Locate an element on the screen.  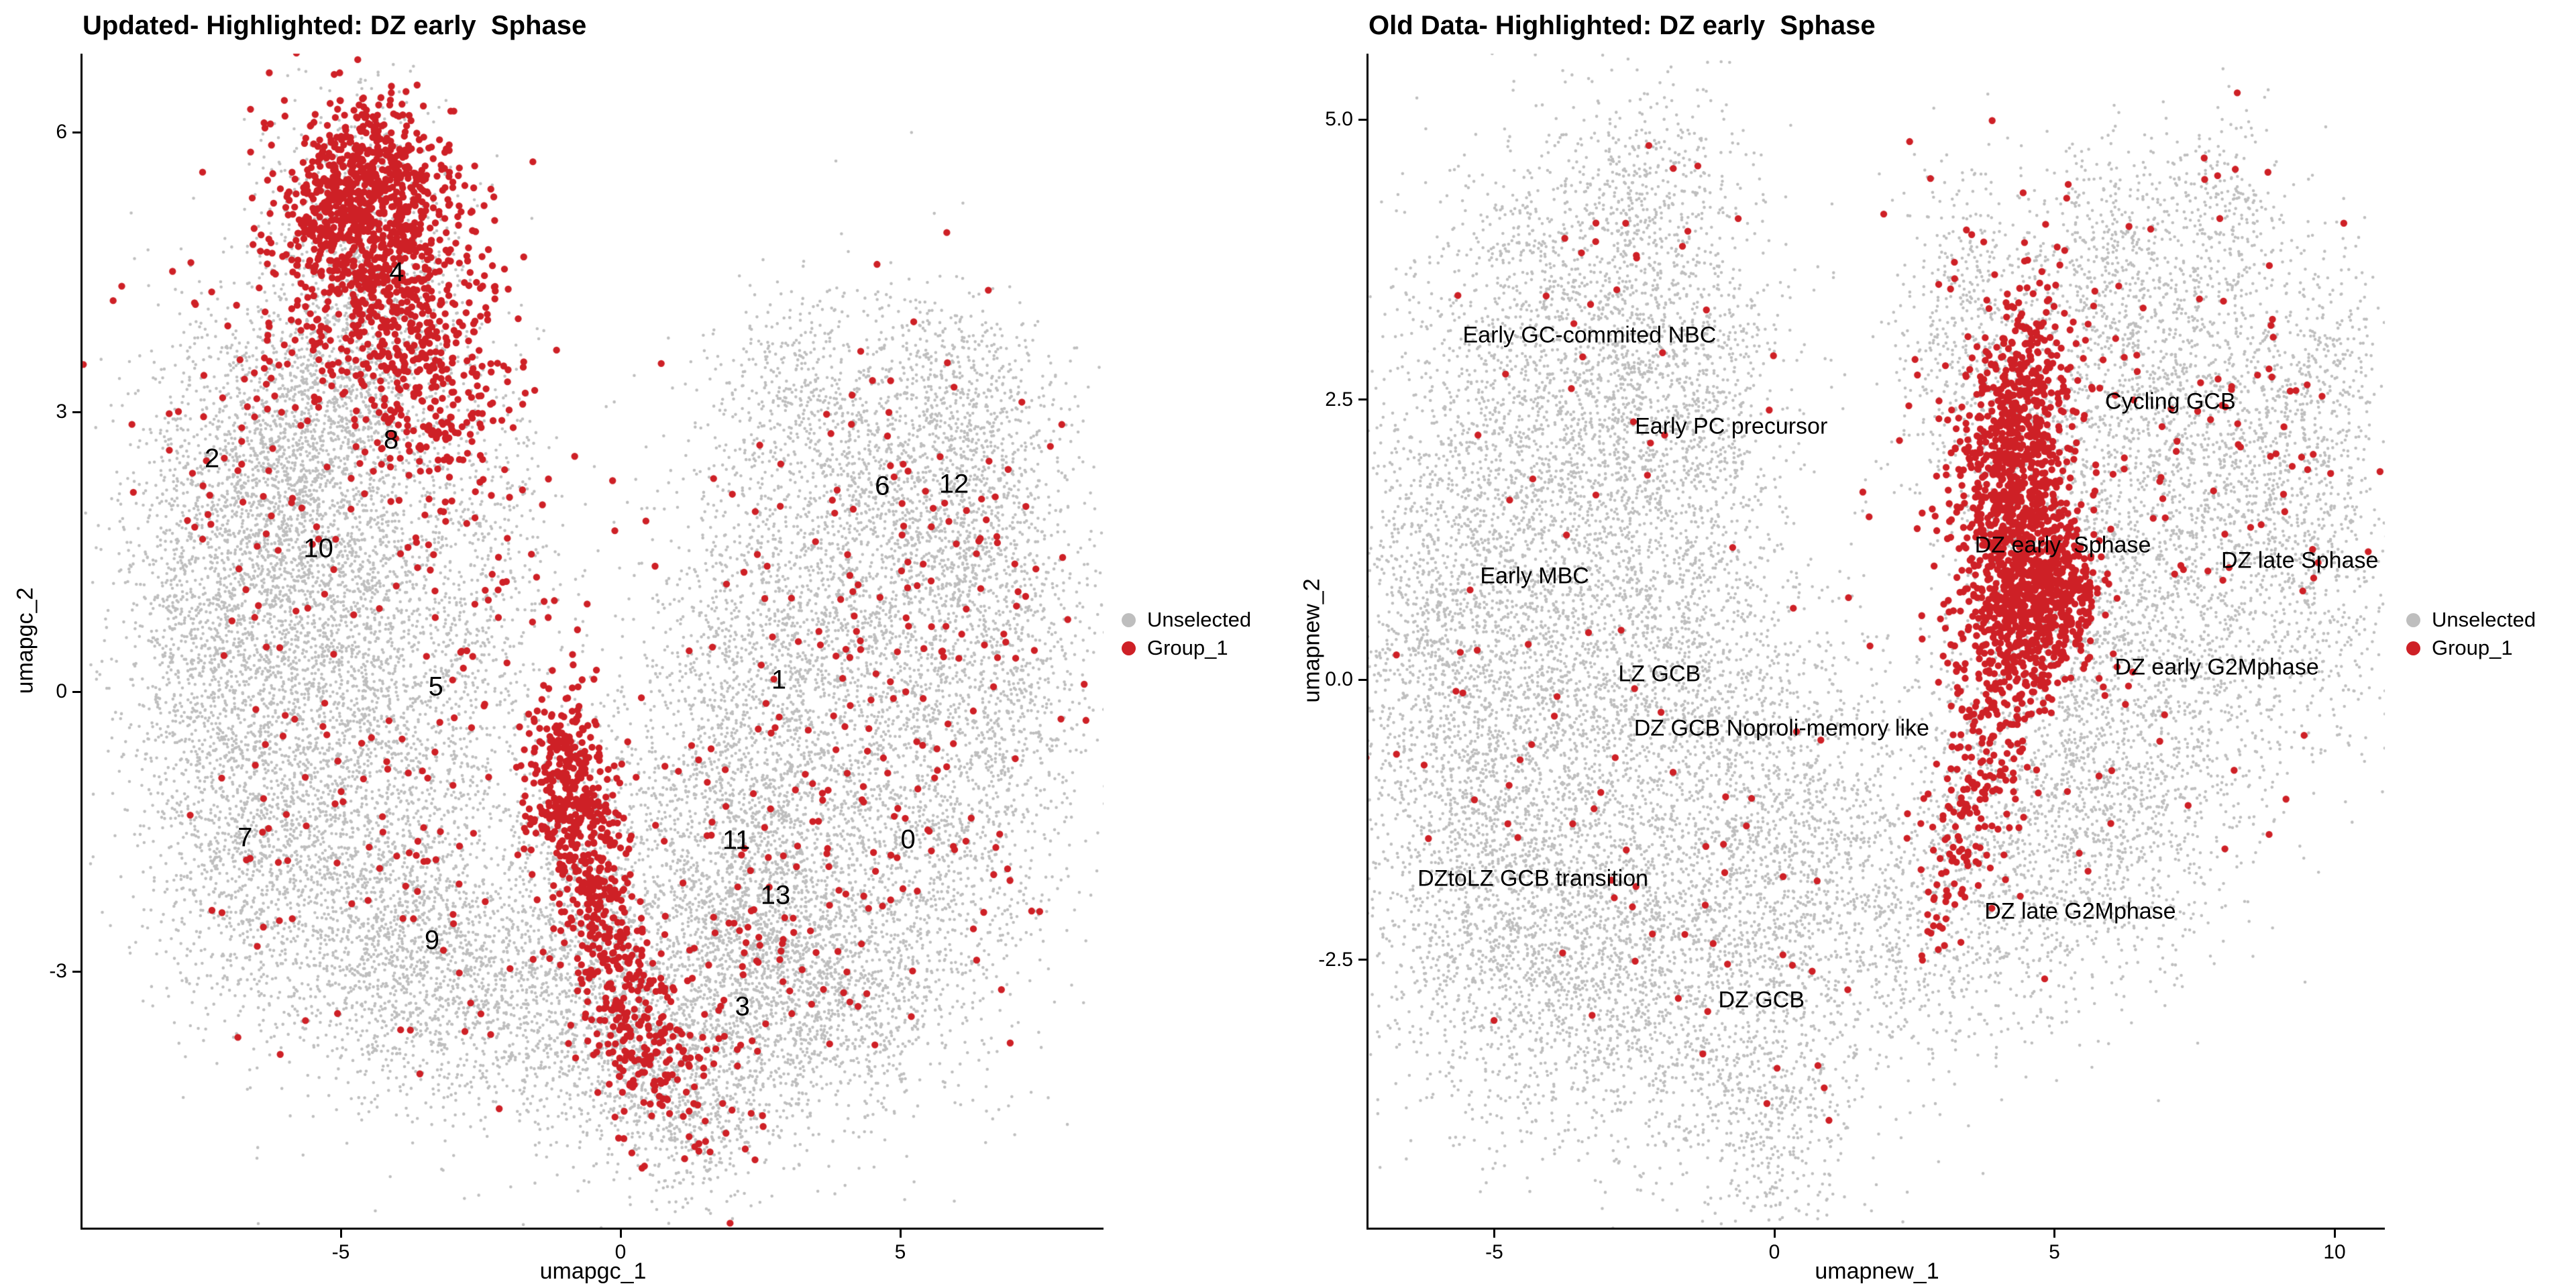
cluster-label: 10 is located at coordinates (318, 548).